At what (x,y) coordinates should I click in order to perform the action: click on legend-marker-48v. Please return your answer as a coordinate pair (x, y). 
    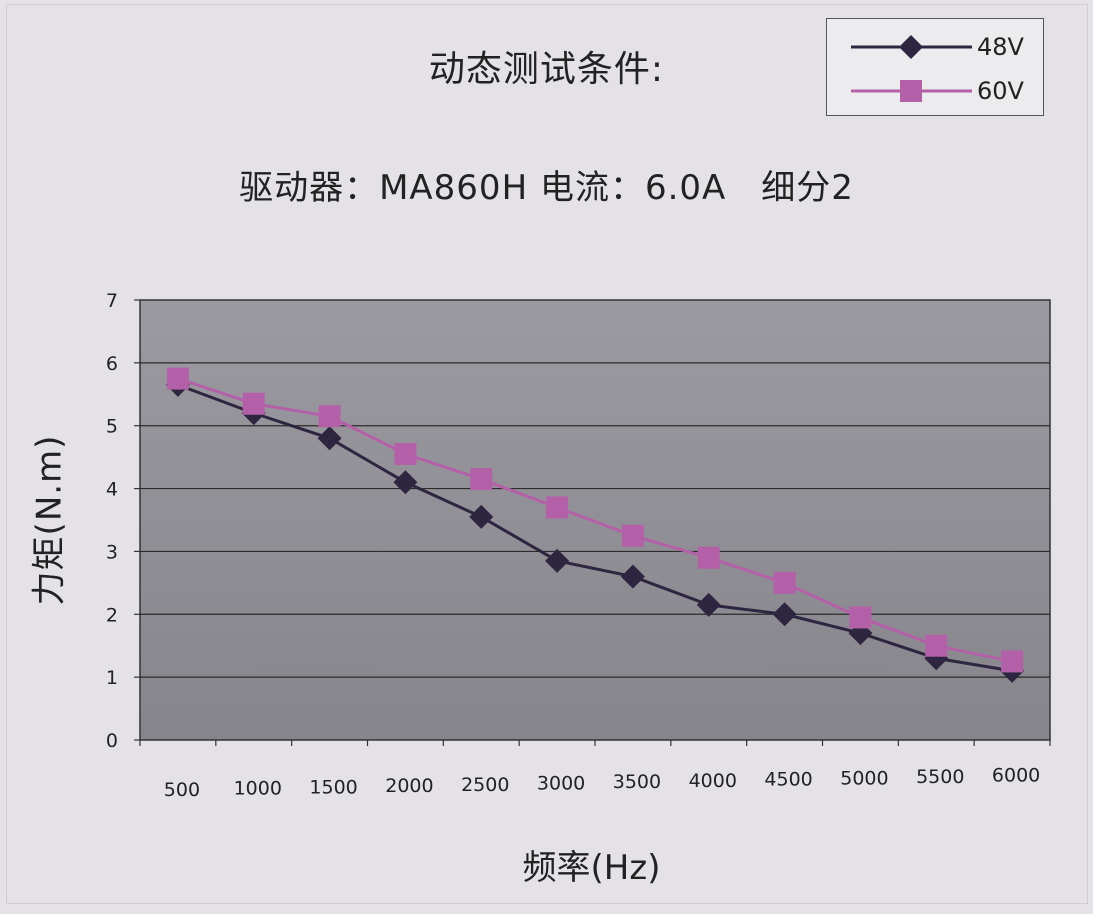
    Looking at the image, I should click on (911, 47).